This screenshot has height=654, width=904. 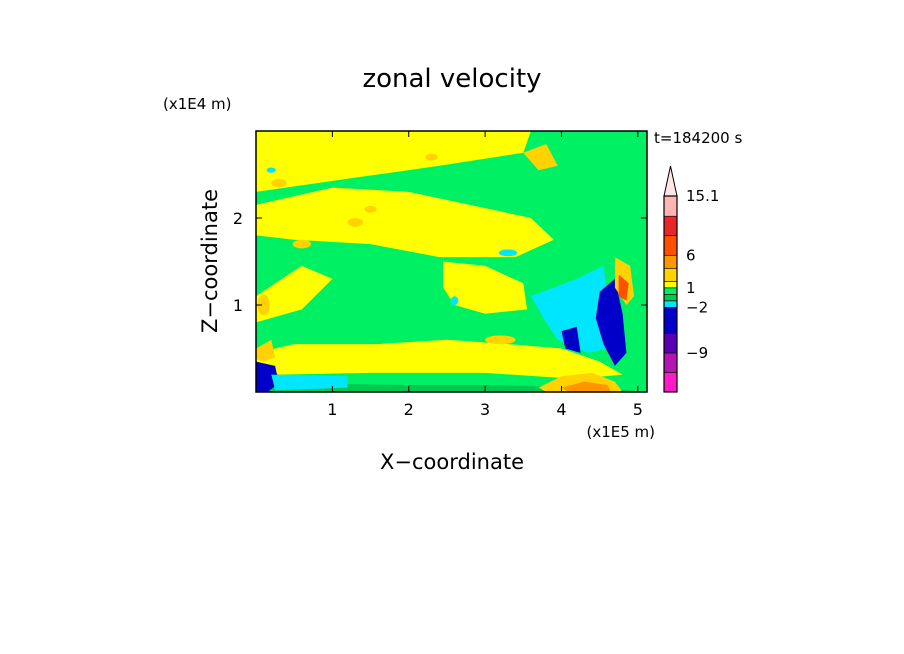 I want to click on y-axis-label: Z−coordinate, so click(x=210, y=261).